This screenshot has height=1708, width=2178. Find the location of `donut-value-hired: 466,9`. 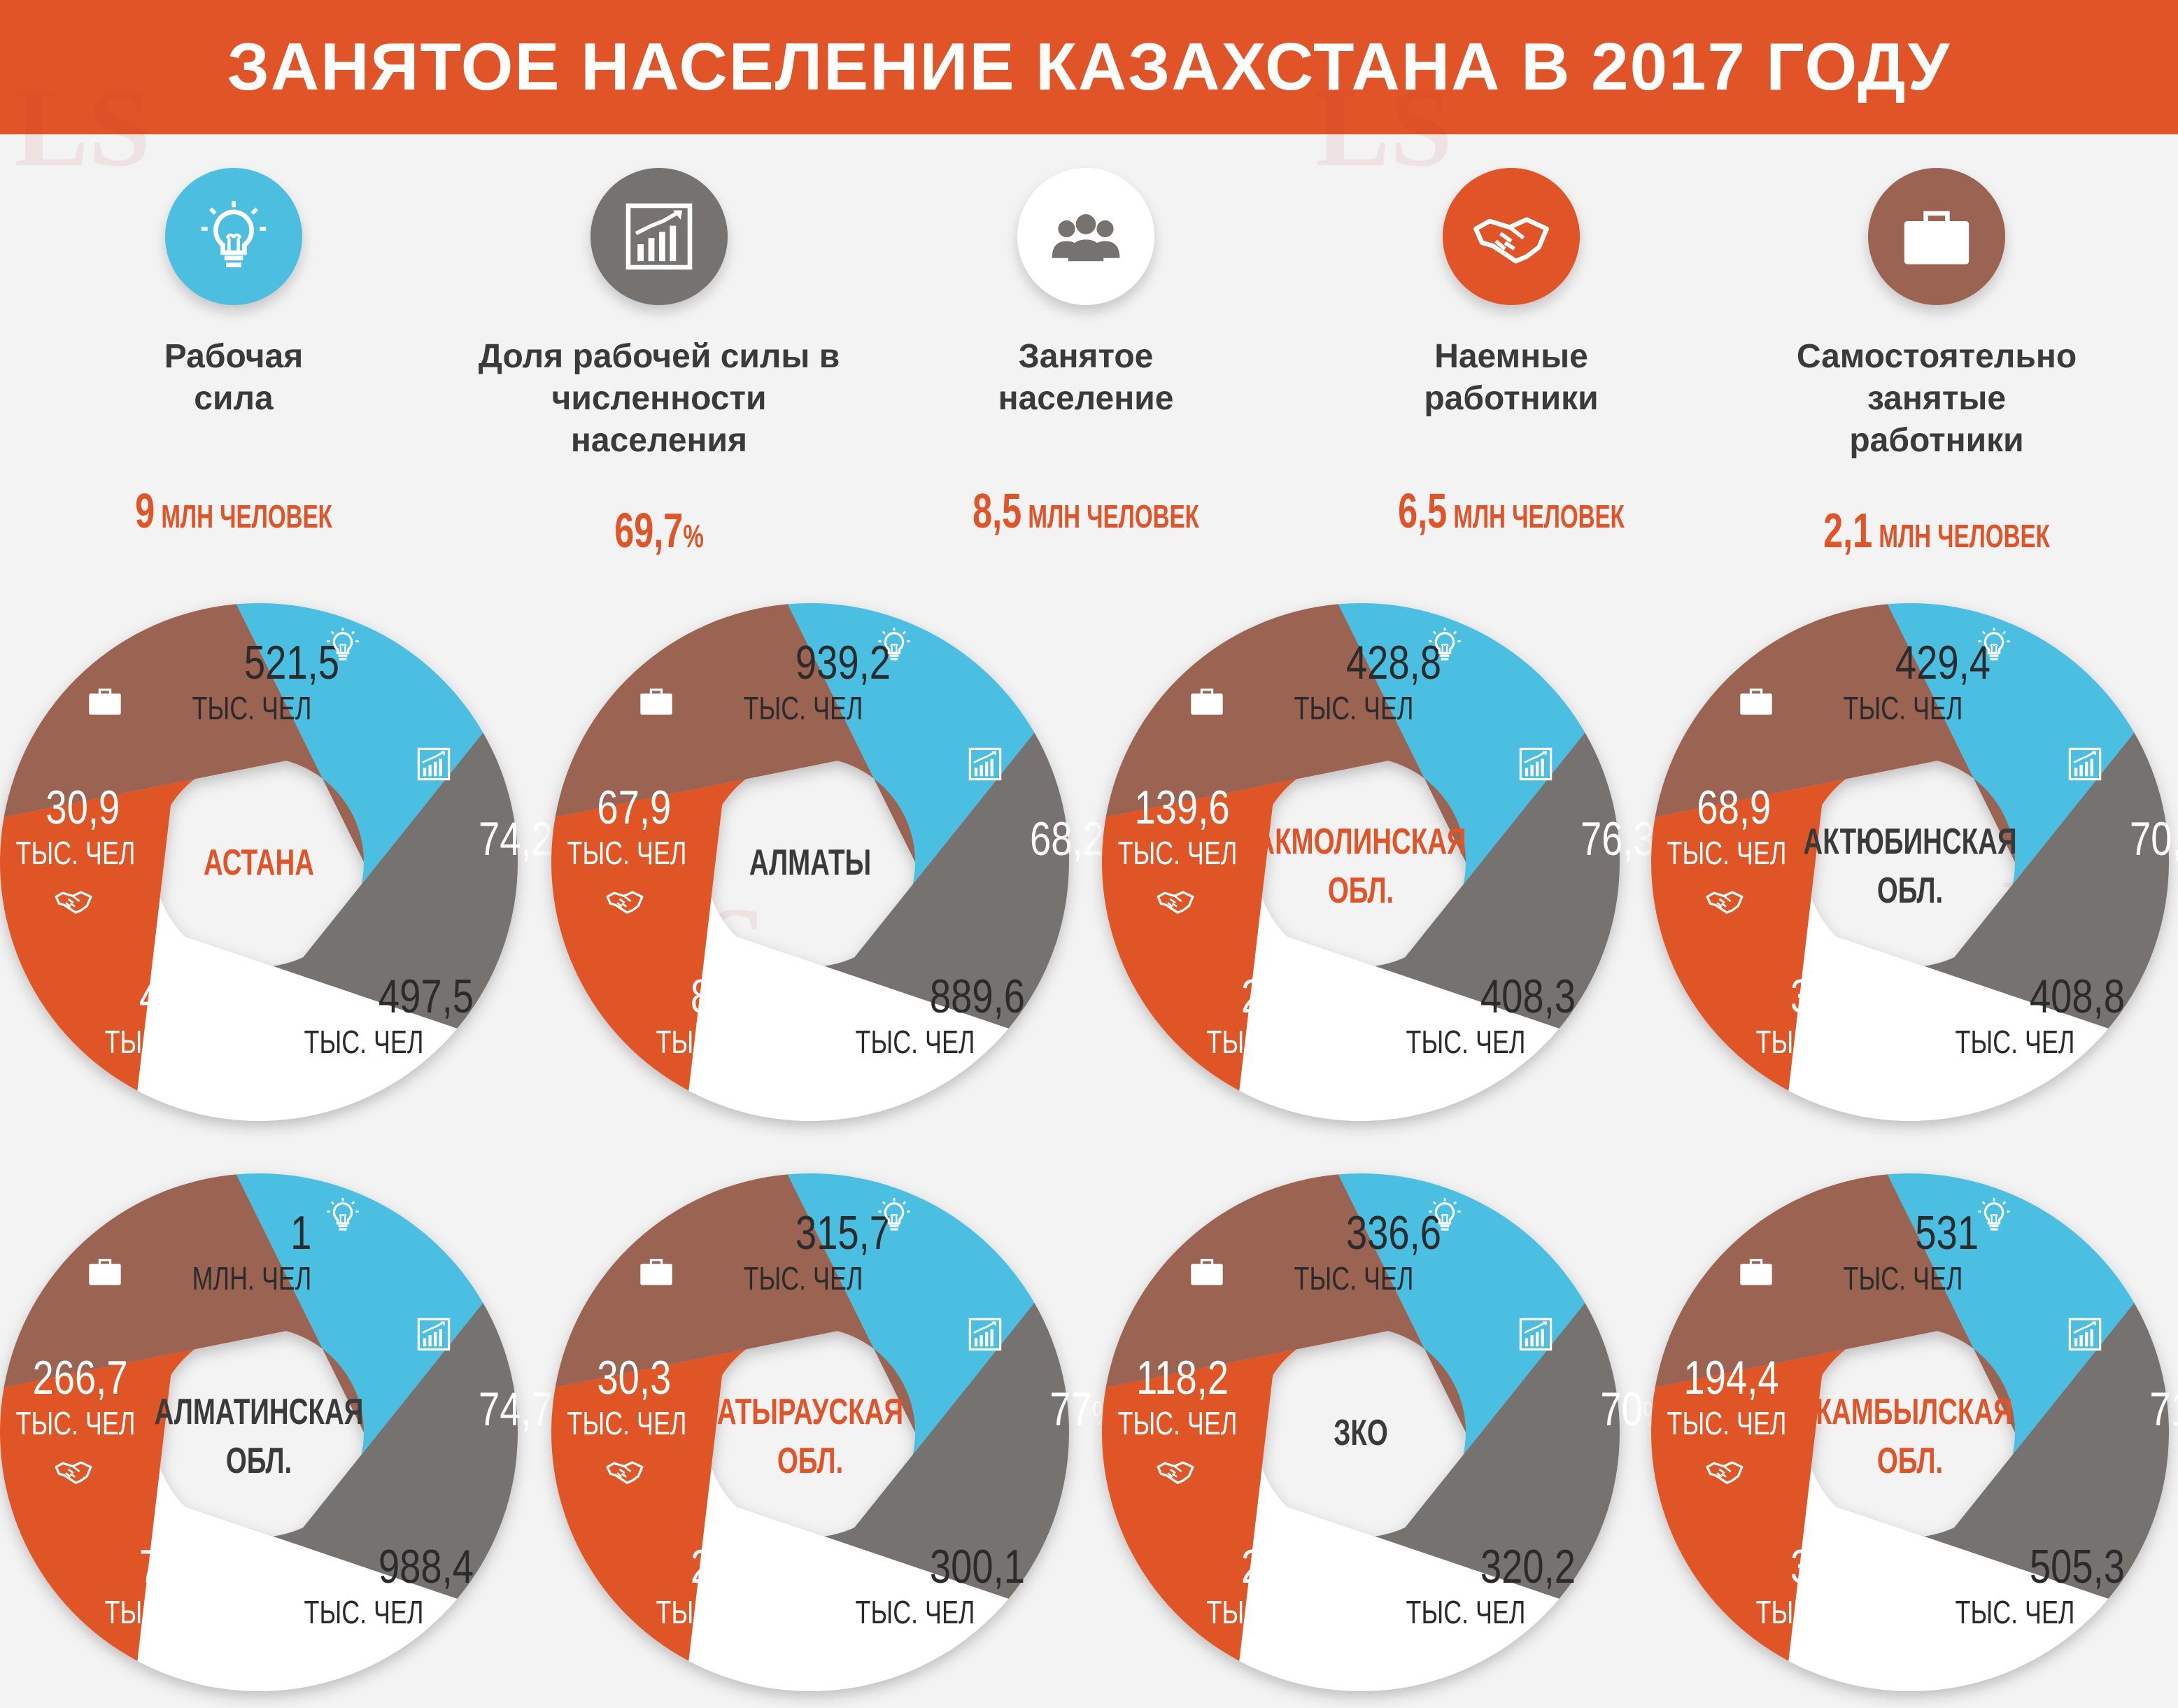

donut-value-hired: 466,9 is located at coordinates (186, 997).